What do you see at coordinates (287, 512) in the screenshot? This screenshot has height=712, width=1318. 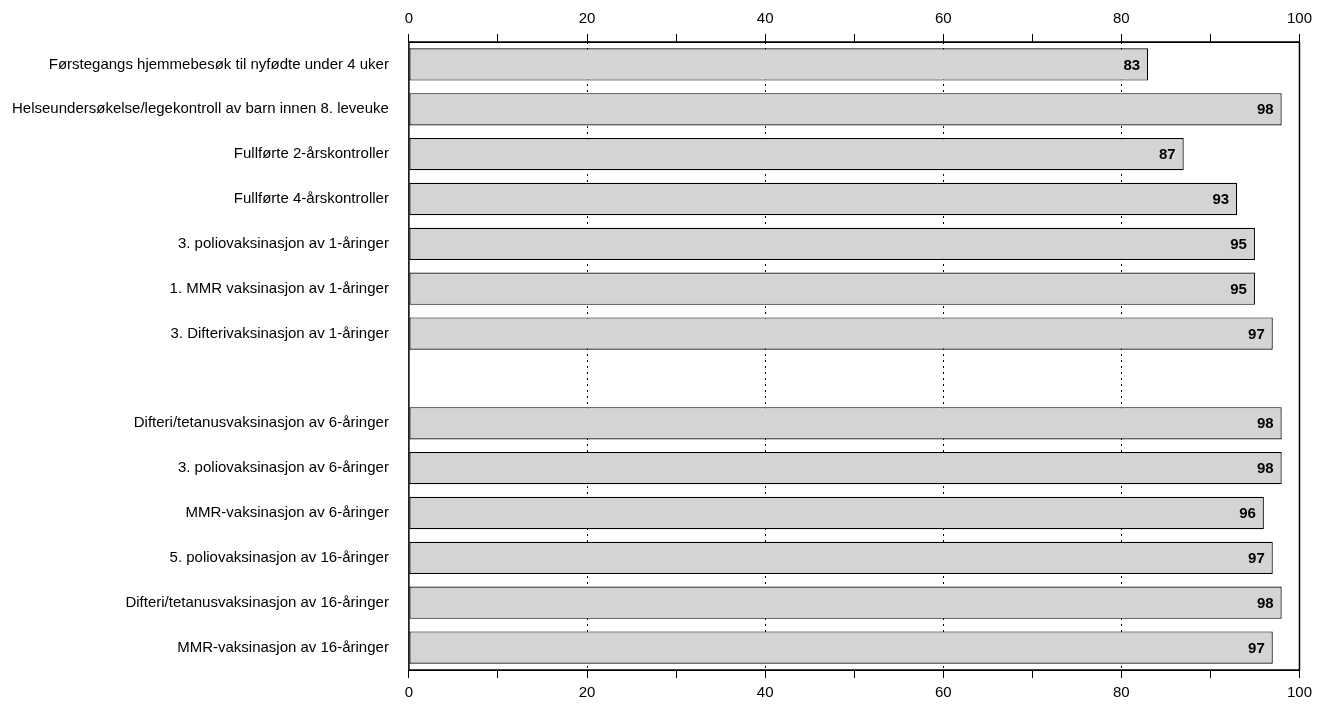 I see `y-tick-label: MMR-vaksinasjon av 6-åringer` at bounding box center [287, 512].